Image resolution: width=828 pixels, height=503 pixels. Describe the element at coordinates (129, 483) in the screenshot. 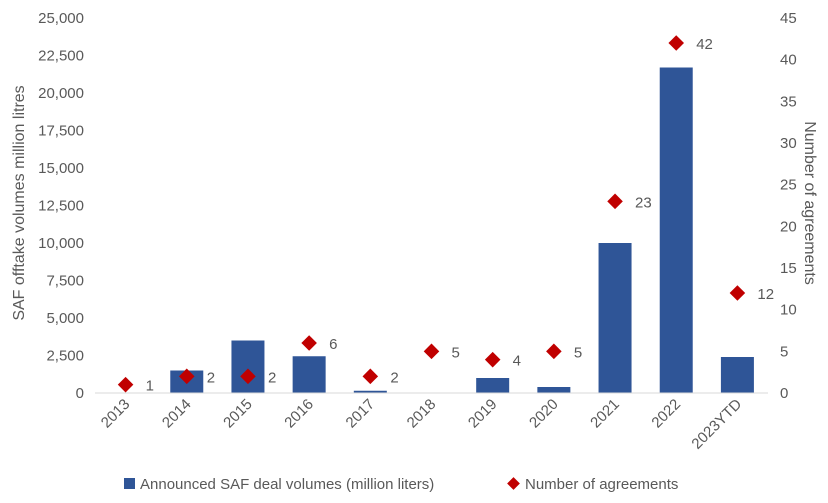

I see `legend-swatch-bar` at that location.